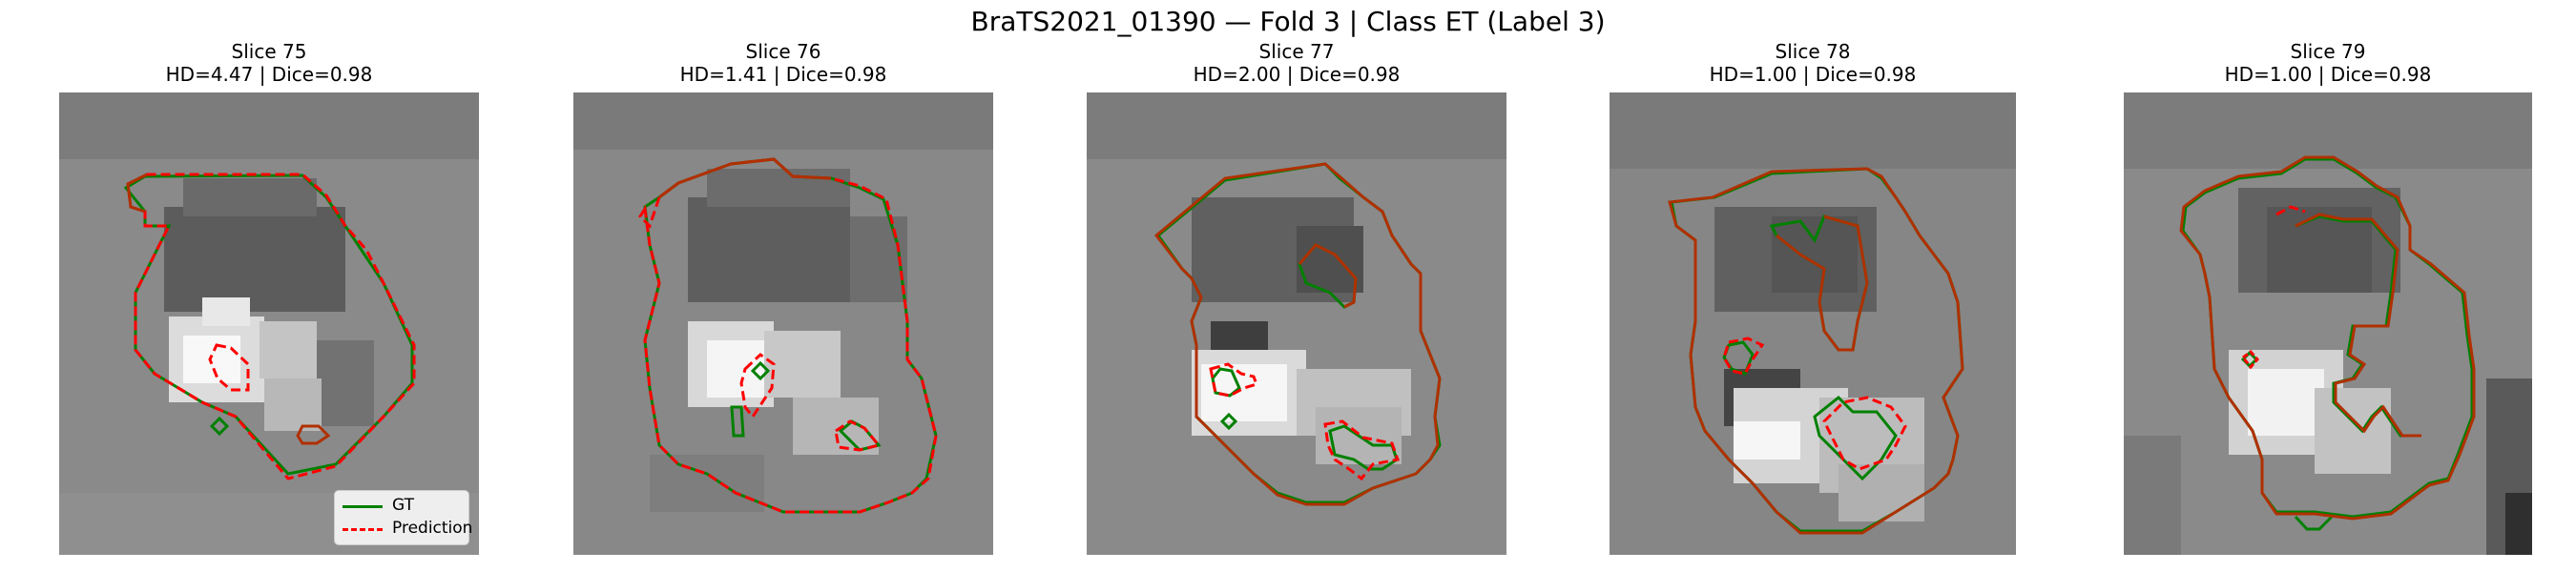  I want to click on legend-label: GT, so click(403, 505).